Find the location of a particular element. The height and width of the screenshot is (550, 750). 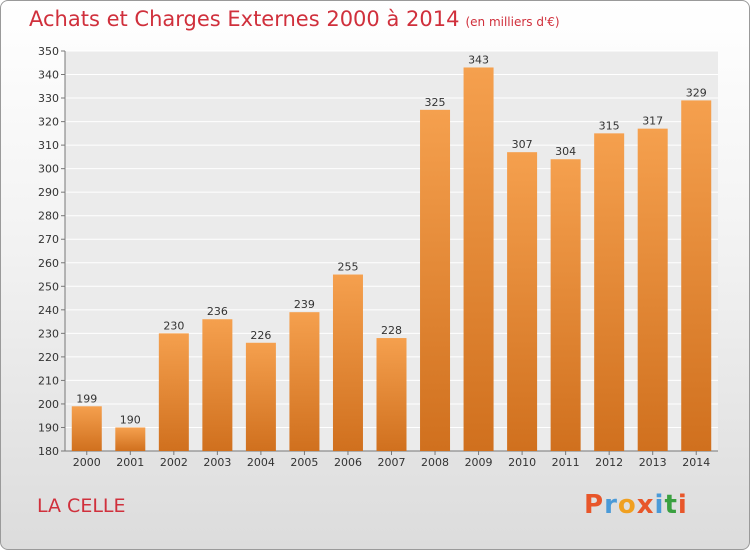

bar-2013 is located at coordinates (652, 289).